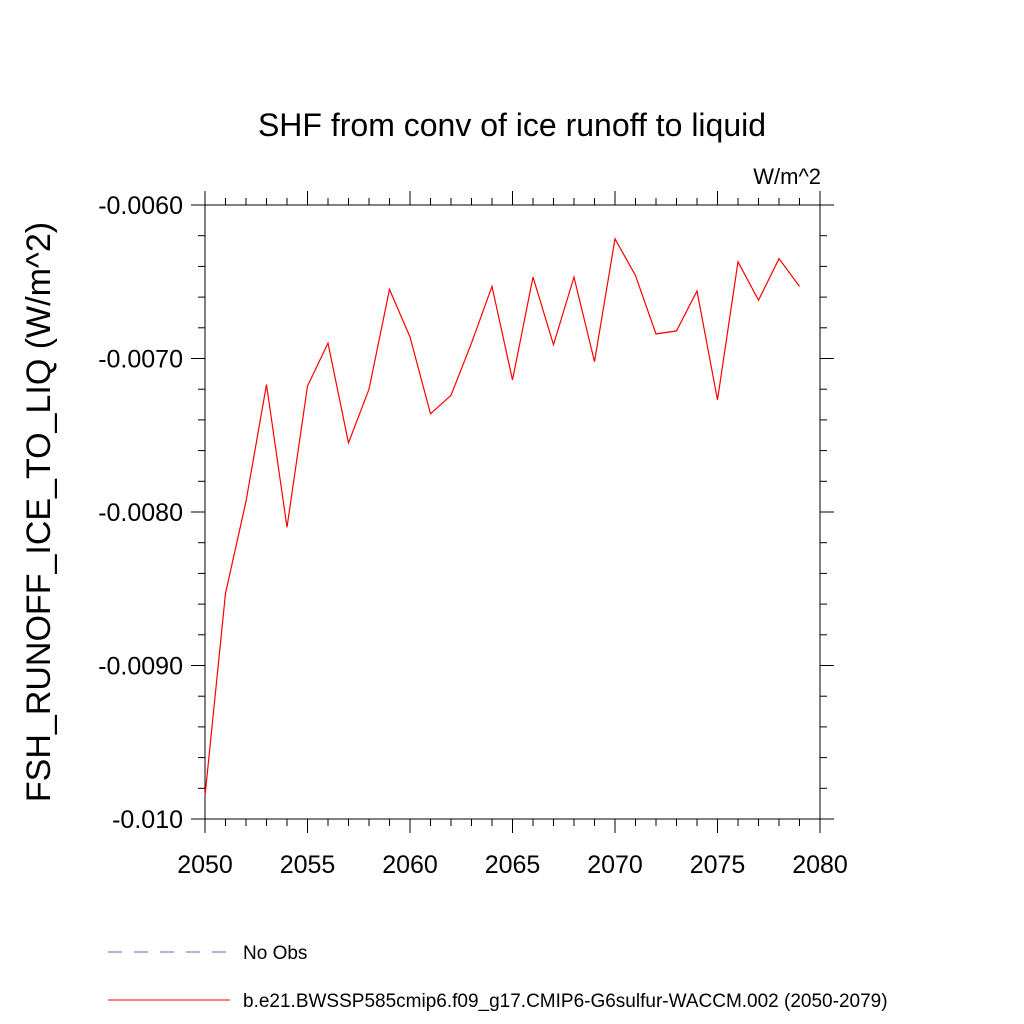 This screenshot has width=1024, height=1024. I want to click on y-axis-label: FSH_RUNOFF_ICE_TO_LIQ (W/m^2), so click(39, 512).